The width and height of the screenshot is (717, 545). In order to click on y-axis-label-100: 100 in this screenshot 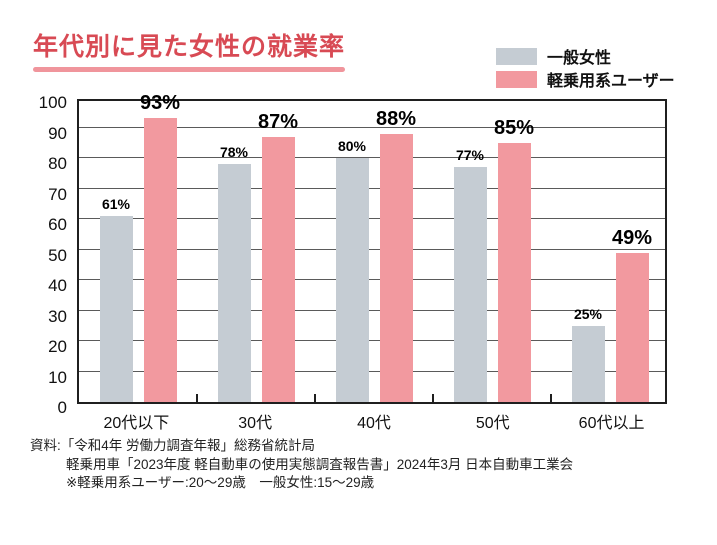, I will do `click(52, 102)`.